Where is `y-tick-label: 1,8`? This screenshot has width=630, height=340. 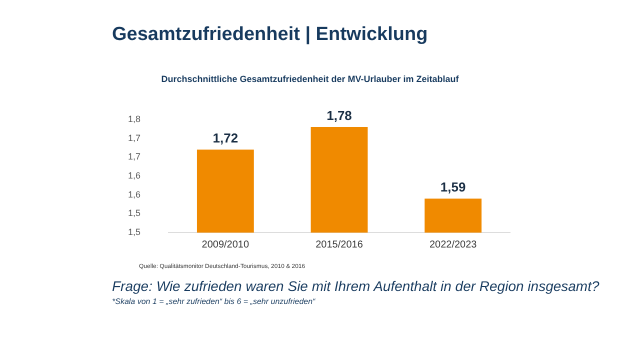 y-tick-label: 1,8 is located at coordinates (134, 119).